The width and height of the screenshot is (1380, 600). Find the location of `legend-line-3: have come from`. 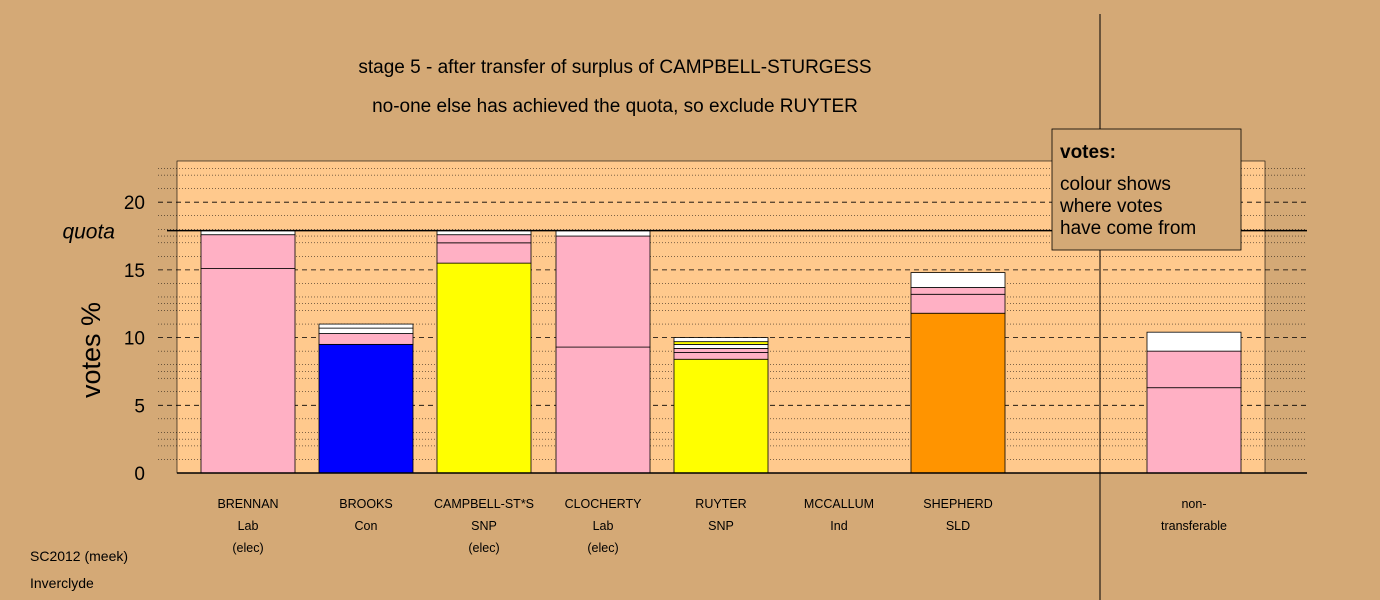

legend-line-3: have come from is located at coordinates (1128, 228).